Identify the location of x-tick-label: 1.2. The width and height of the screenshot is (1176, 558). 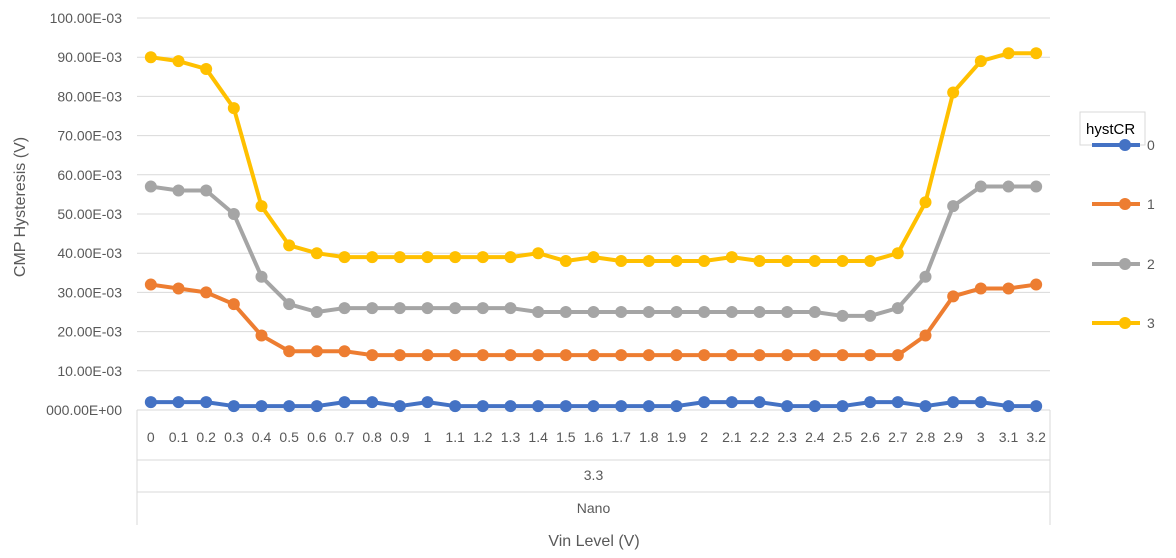
(483, 437).